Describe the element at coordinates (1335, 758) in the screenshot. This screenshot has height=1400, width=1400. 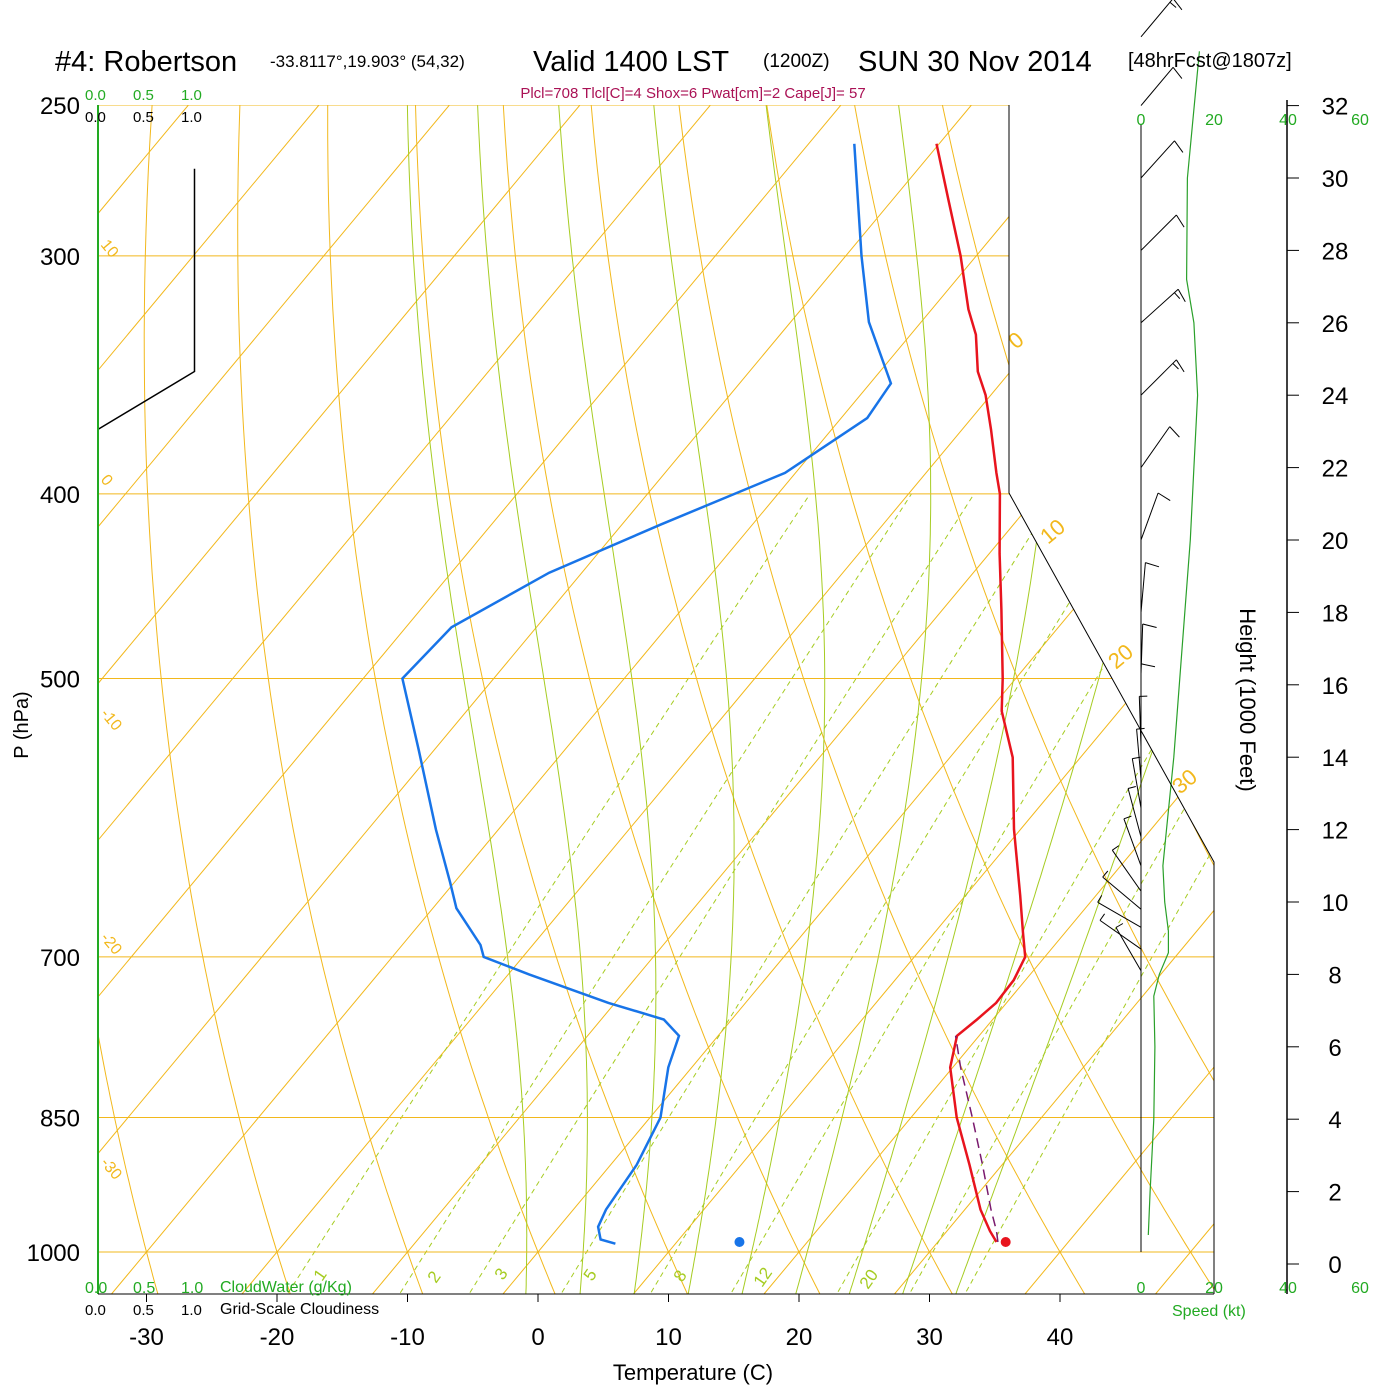
I see `height-tick-label: 14` at that location.